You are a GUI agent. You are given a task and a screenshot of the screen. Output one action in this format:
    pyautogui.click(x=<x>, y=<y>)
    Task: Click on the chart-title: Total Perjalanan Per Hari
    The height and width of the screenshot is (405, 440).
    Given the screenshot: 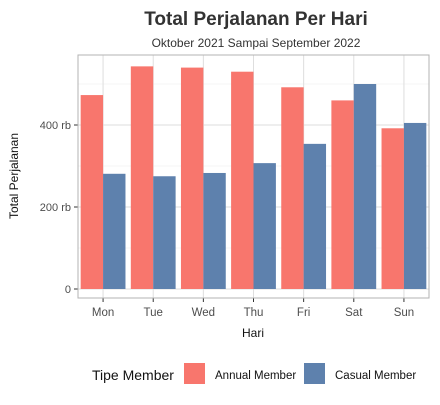 What is the action you would take?
    pyautogui.click(x=256, y=19)
    